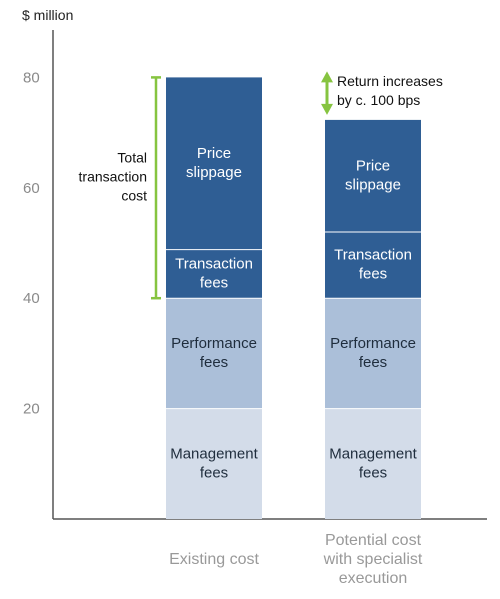  Describe the element at coordinates (113, 177) in the screenshot. I see `total-transaction-cost-label: Total transaction cost` at that location.